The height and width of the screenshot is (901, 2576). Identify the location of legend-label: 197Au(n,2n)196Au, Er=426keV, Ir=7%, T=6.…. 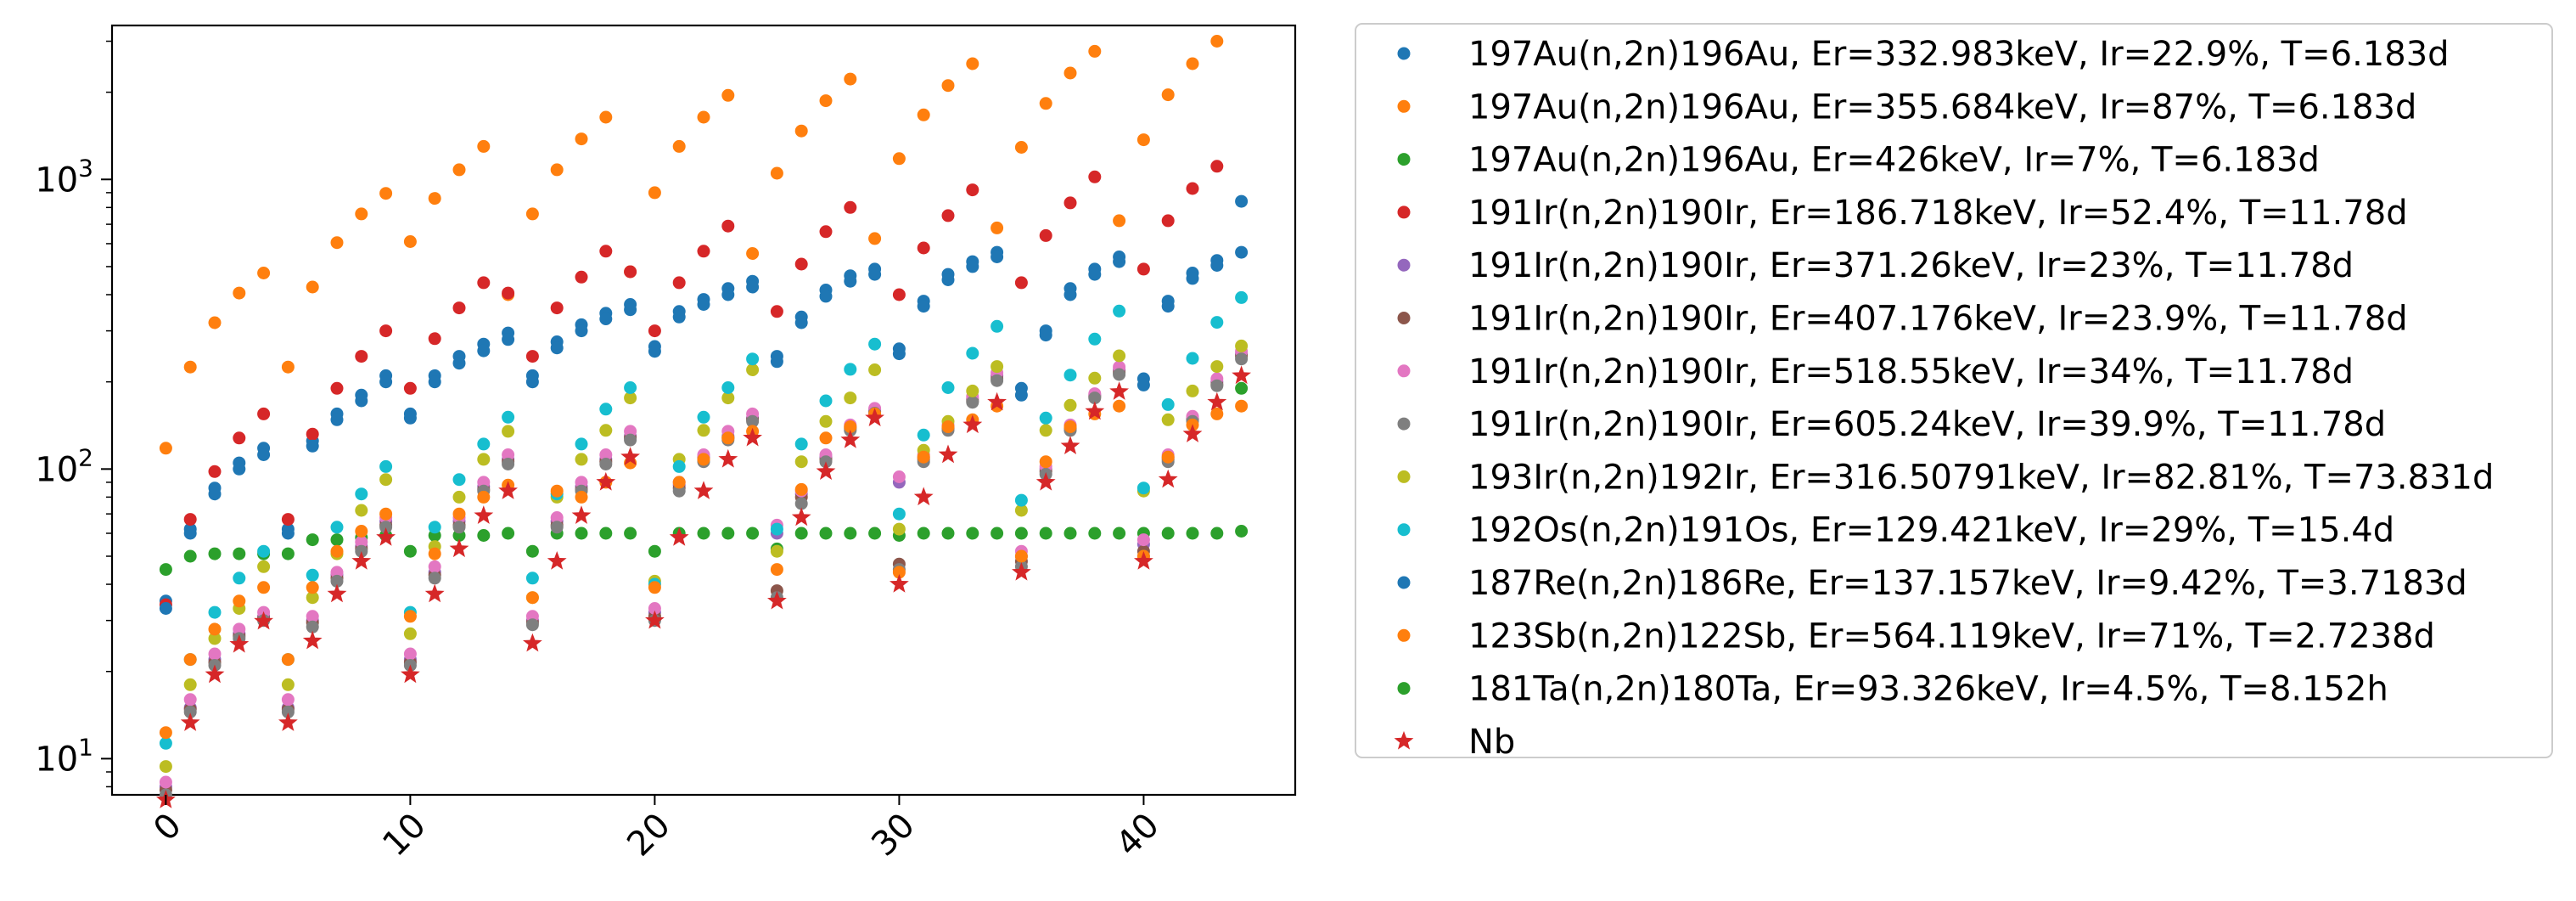
(1894, 160).